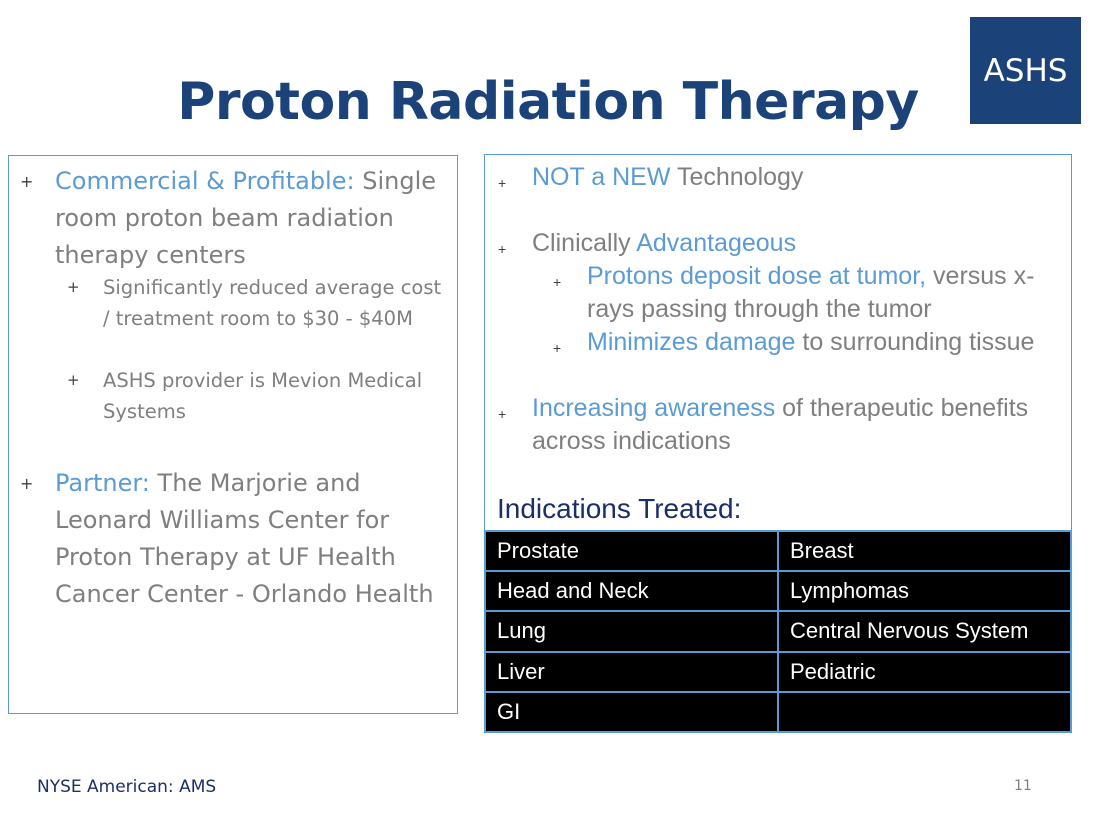  What do you see at coordinates (631, 591) in the screenshot?
I see `table-cell: Head and Neck` at bounding box center [631, 591].